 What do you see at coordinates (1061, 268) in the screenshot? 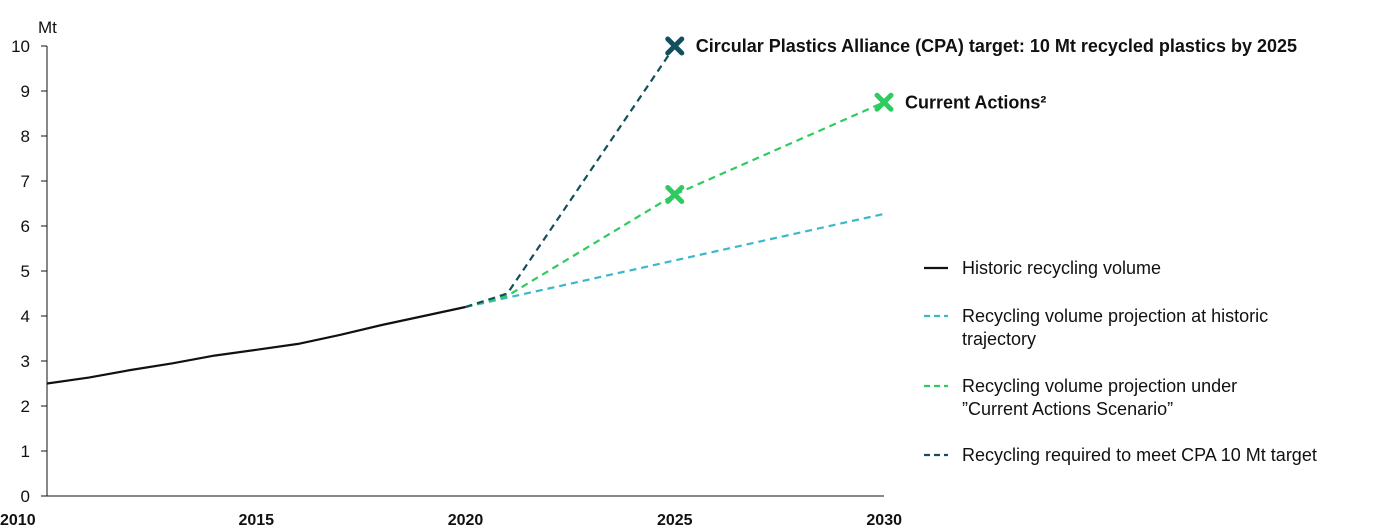
I see `legend-label: Historic recycling volume` at bounding box center [1061, 268].